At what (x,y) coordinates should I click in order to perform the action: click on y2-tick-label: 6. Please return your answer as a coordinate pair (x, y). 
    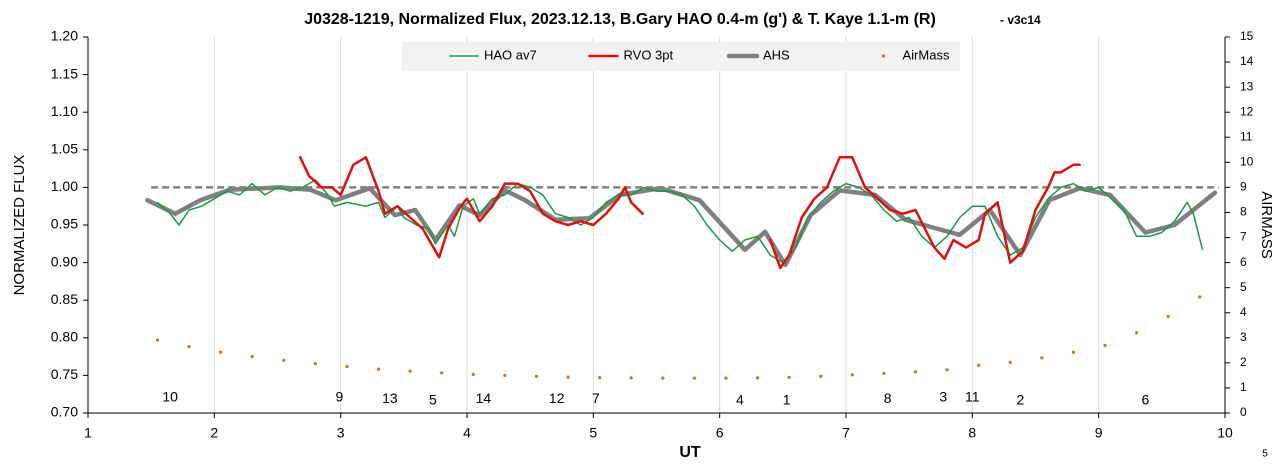
    Looking at the image, I should click on (1243, 262).